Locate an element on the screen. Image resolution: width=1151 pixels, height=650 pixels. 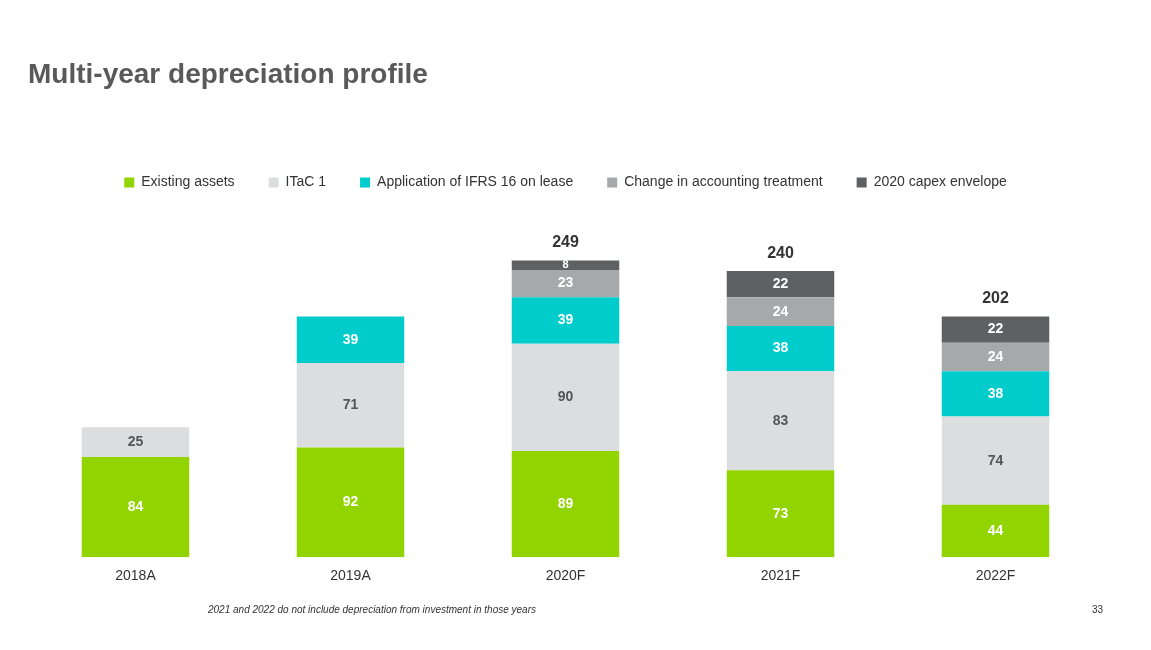
data-label: 8 is located at coordinates (565, 264).